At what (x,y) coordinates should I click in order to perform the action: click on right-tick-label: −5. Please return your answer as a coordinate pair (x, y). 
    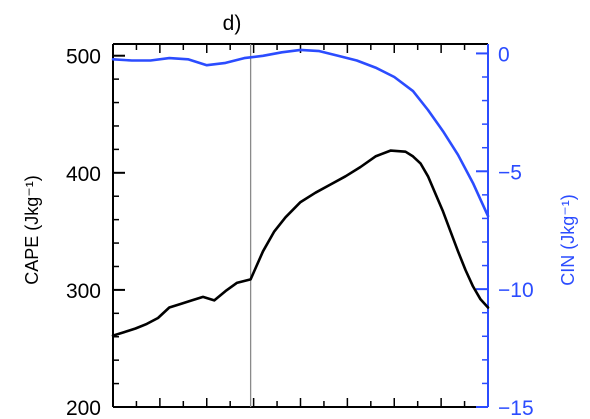
    Looking at the image, I should click on (510, 172).